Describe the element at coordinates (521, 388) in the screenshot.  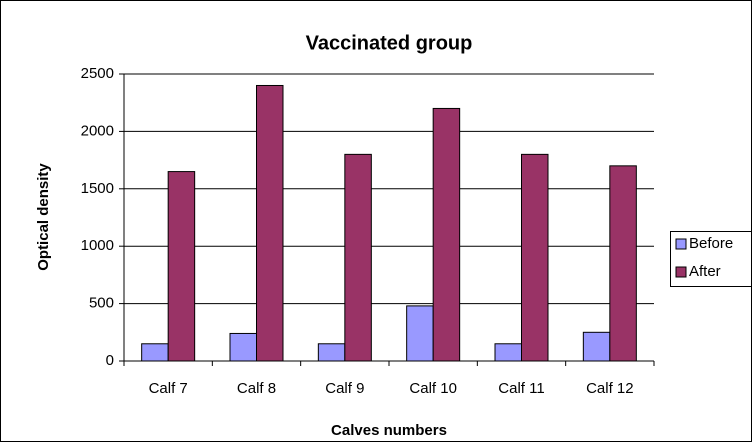
I see `x-tick-label: Calf 11` at that location.